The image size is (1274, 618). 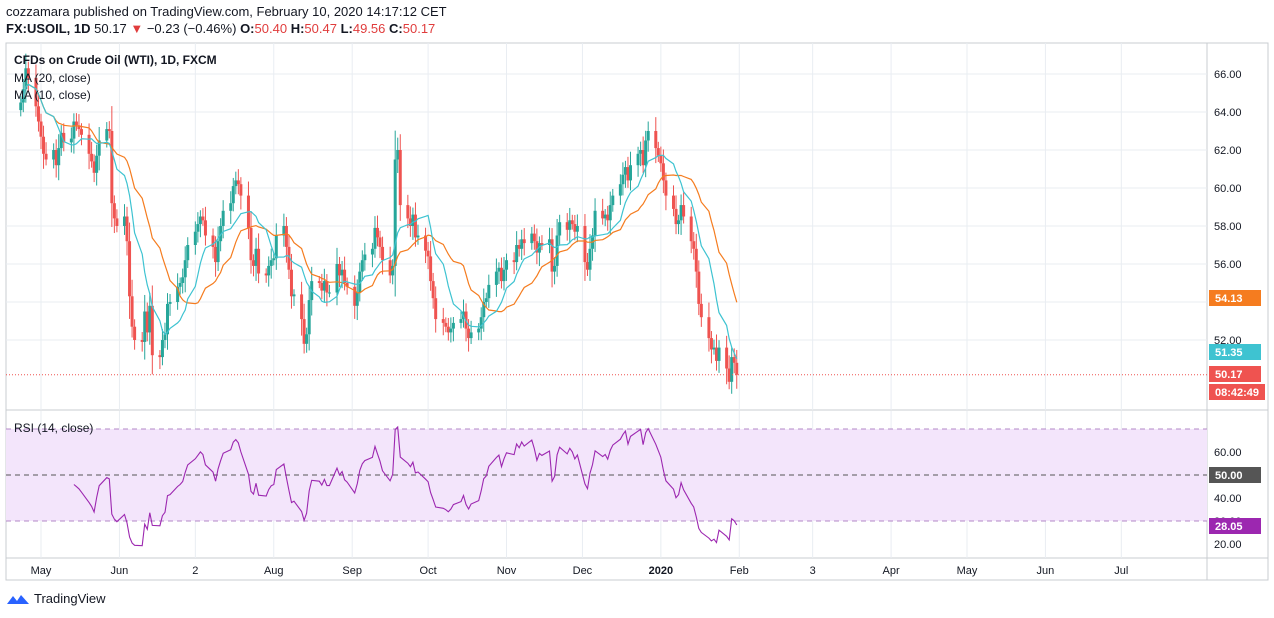 What do you see at coordinates (52, 95) in the screenshot?
I see `ma10-legend: MA (10, close)` at bounding box center [52, 95].